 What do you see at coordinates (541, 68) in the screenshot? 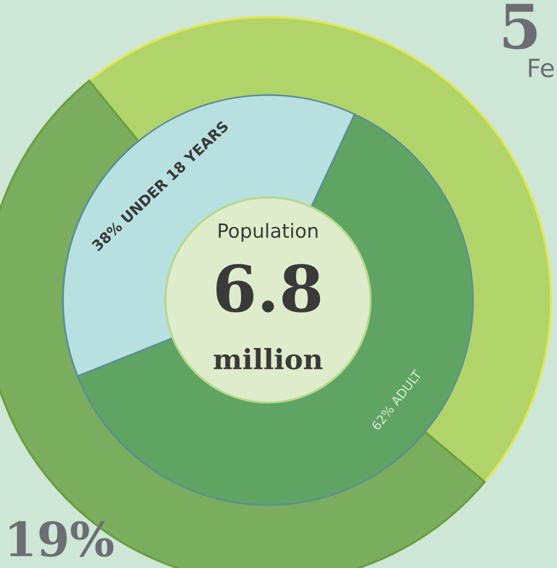
I see `text: Fe` at bounding box center [541, 68].